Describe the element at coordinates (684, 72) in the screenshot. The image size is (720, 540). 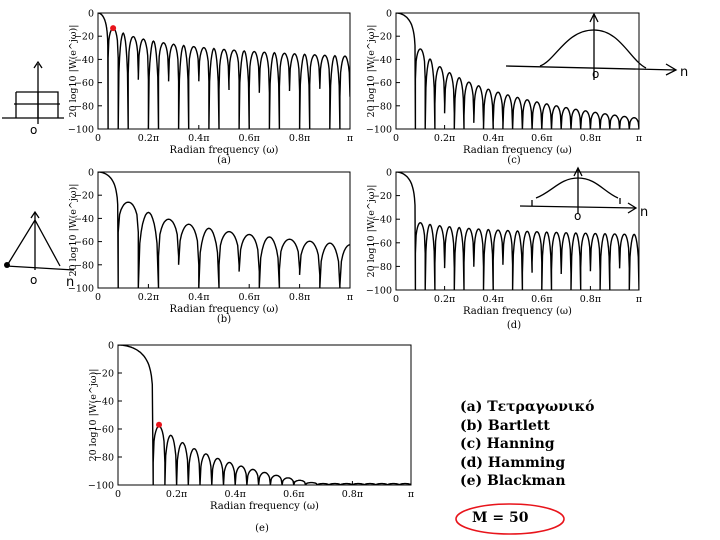
I see `sketch-label-n-c: n` at that location.